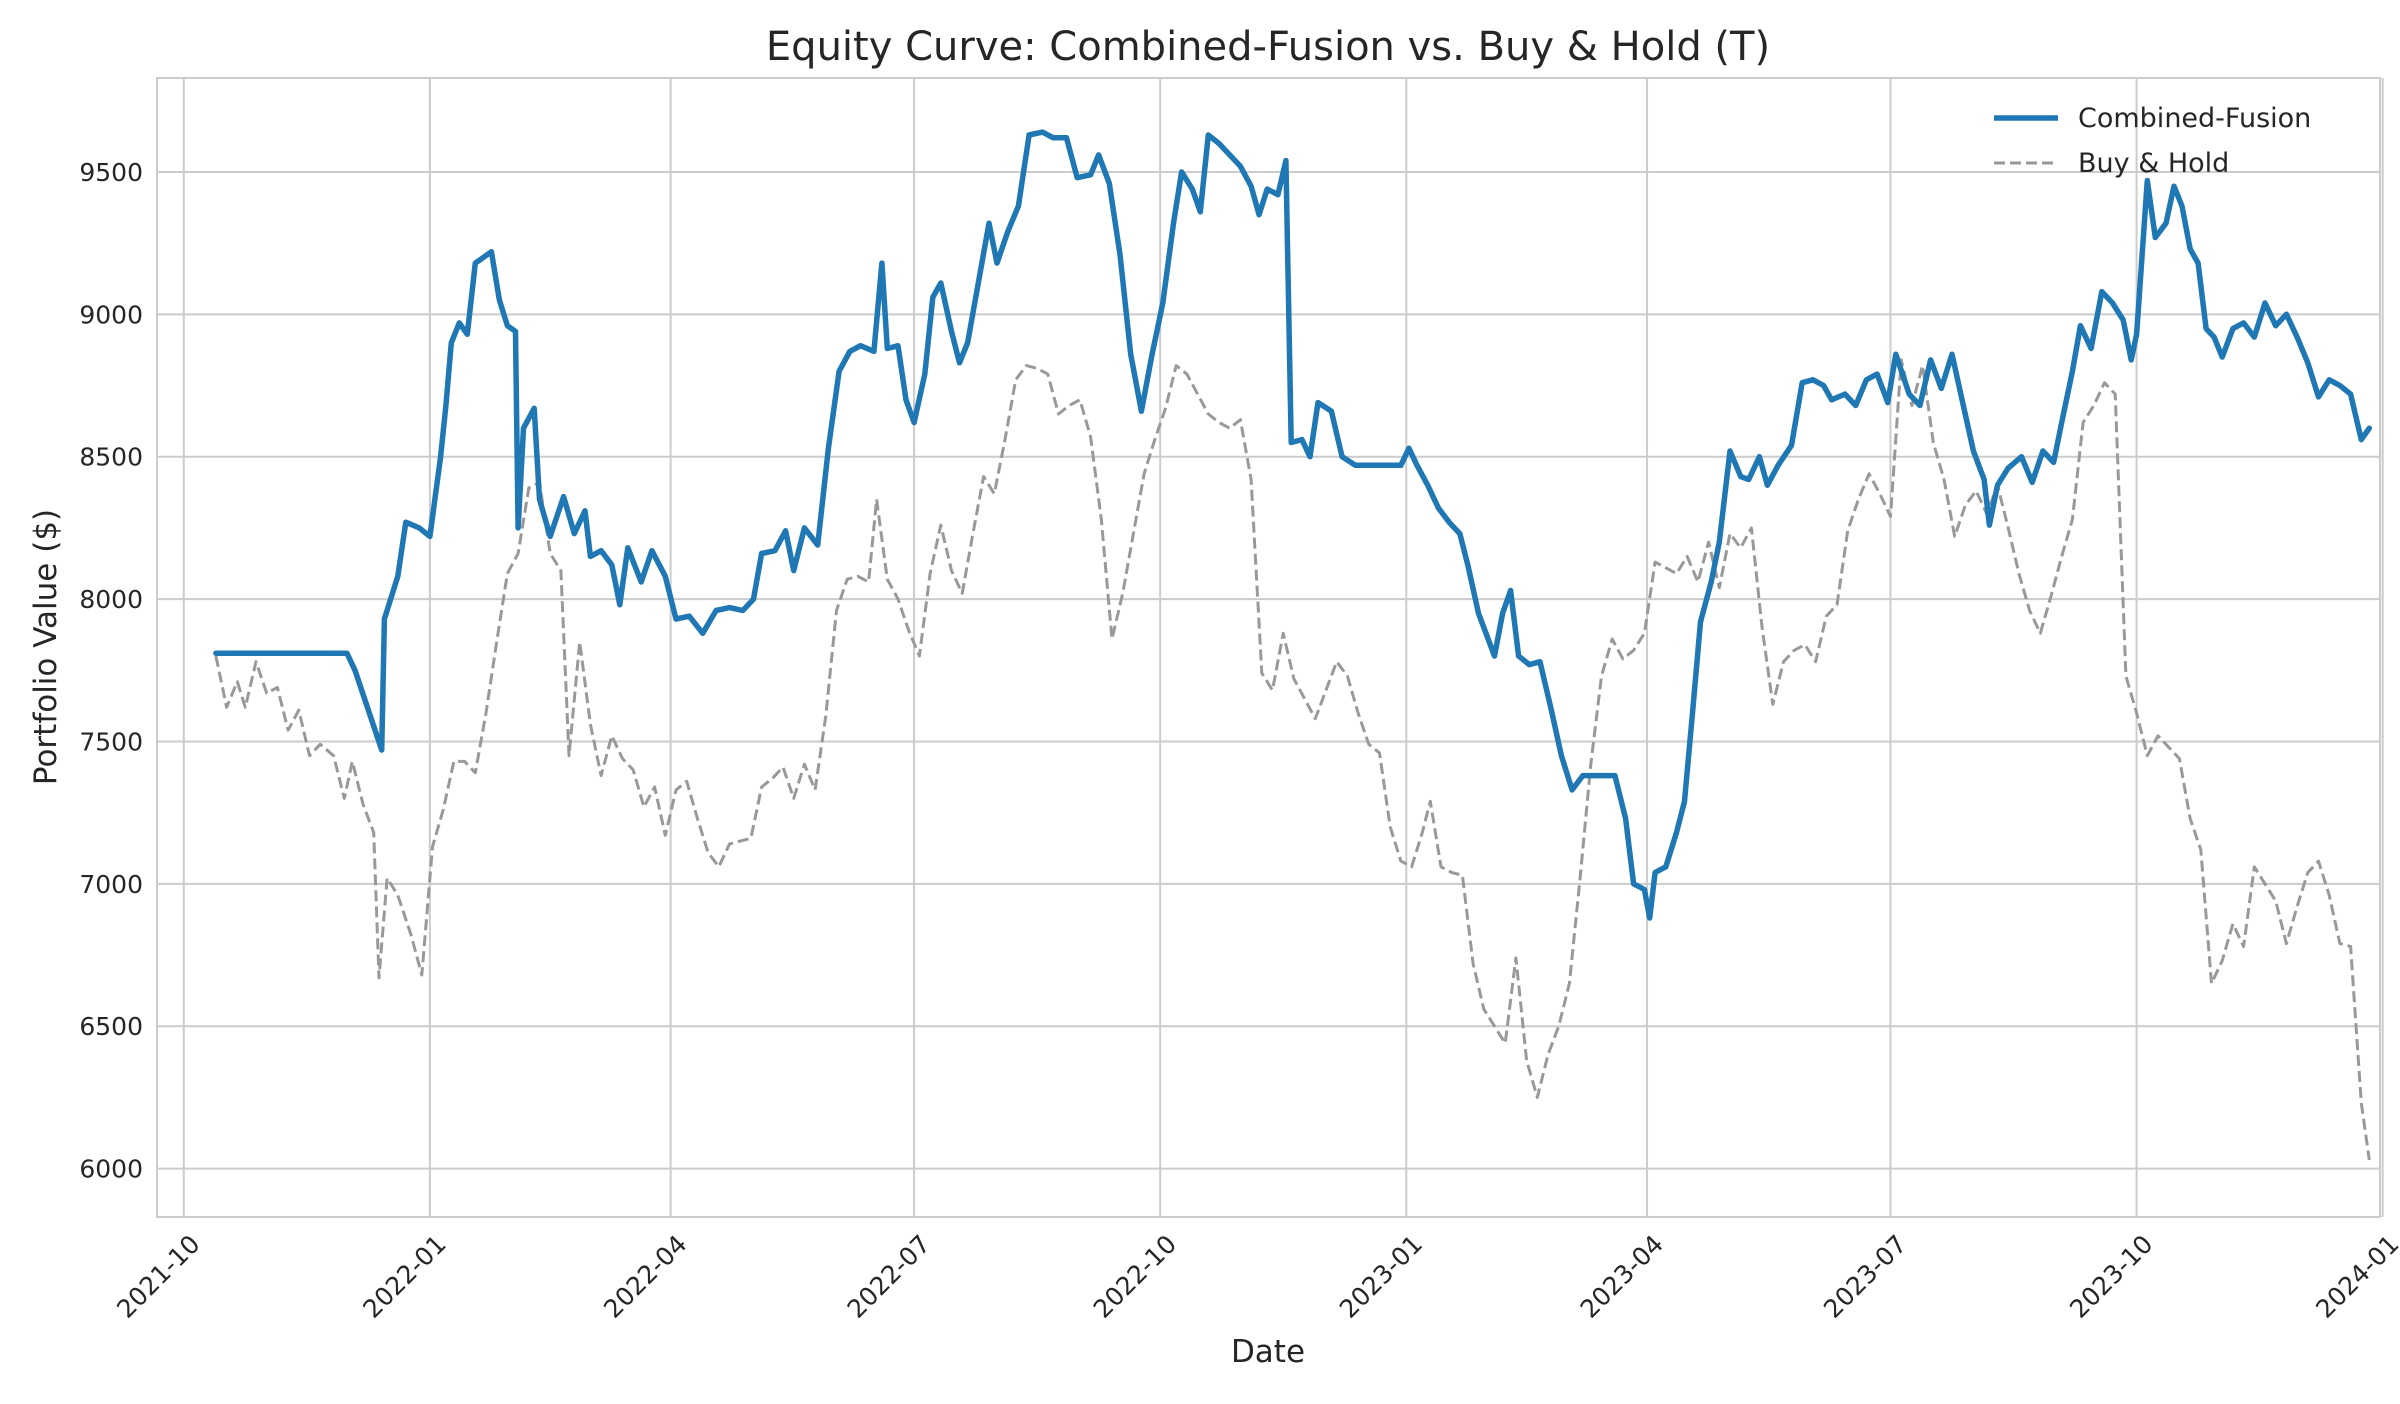  I want to click on y-tick-label: 9000, so click(111, 314).